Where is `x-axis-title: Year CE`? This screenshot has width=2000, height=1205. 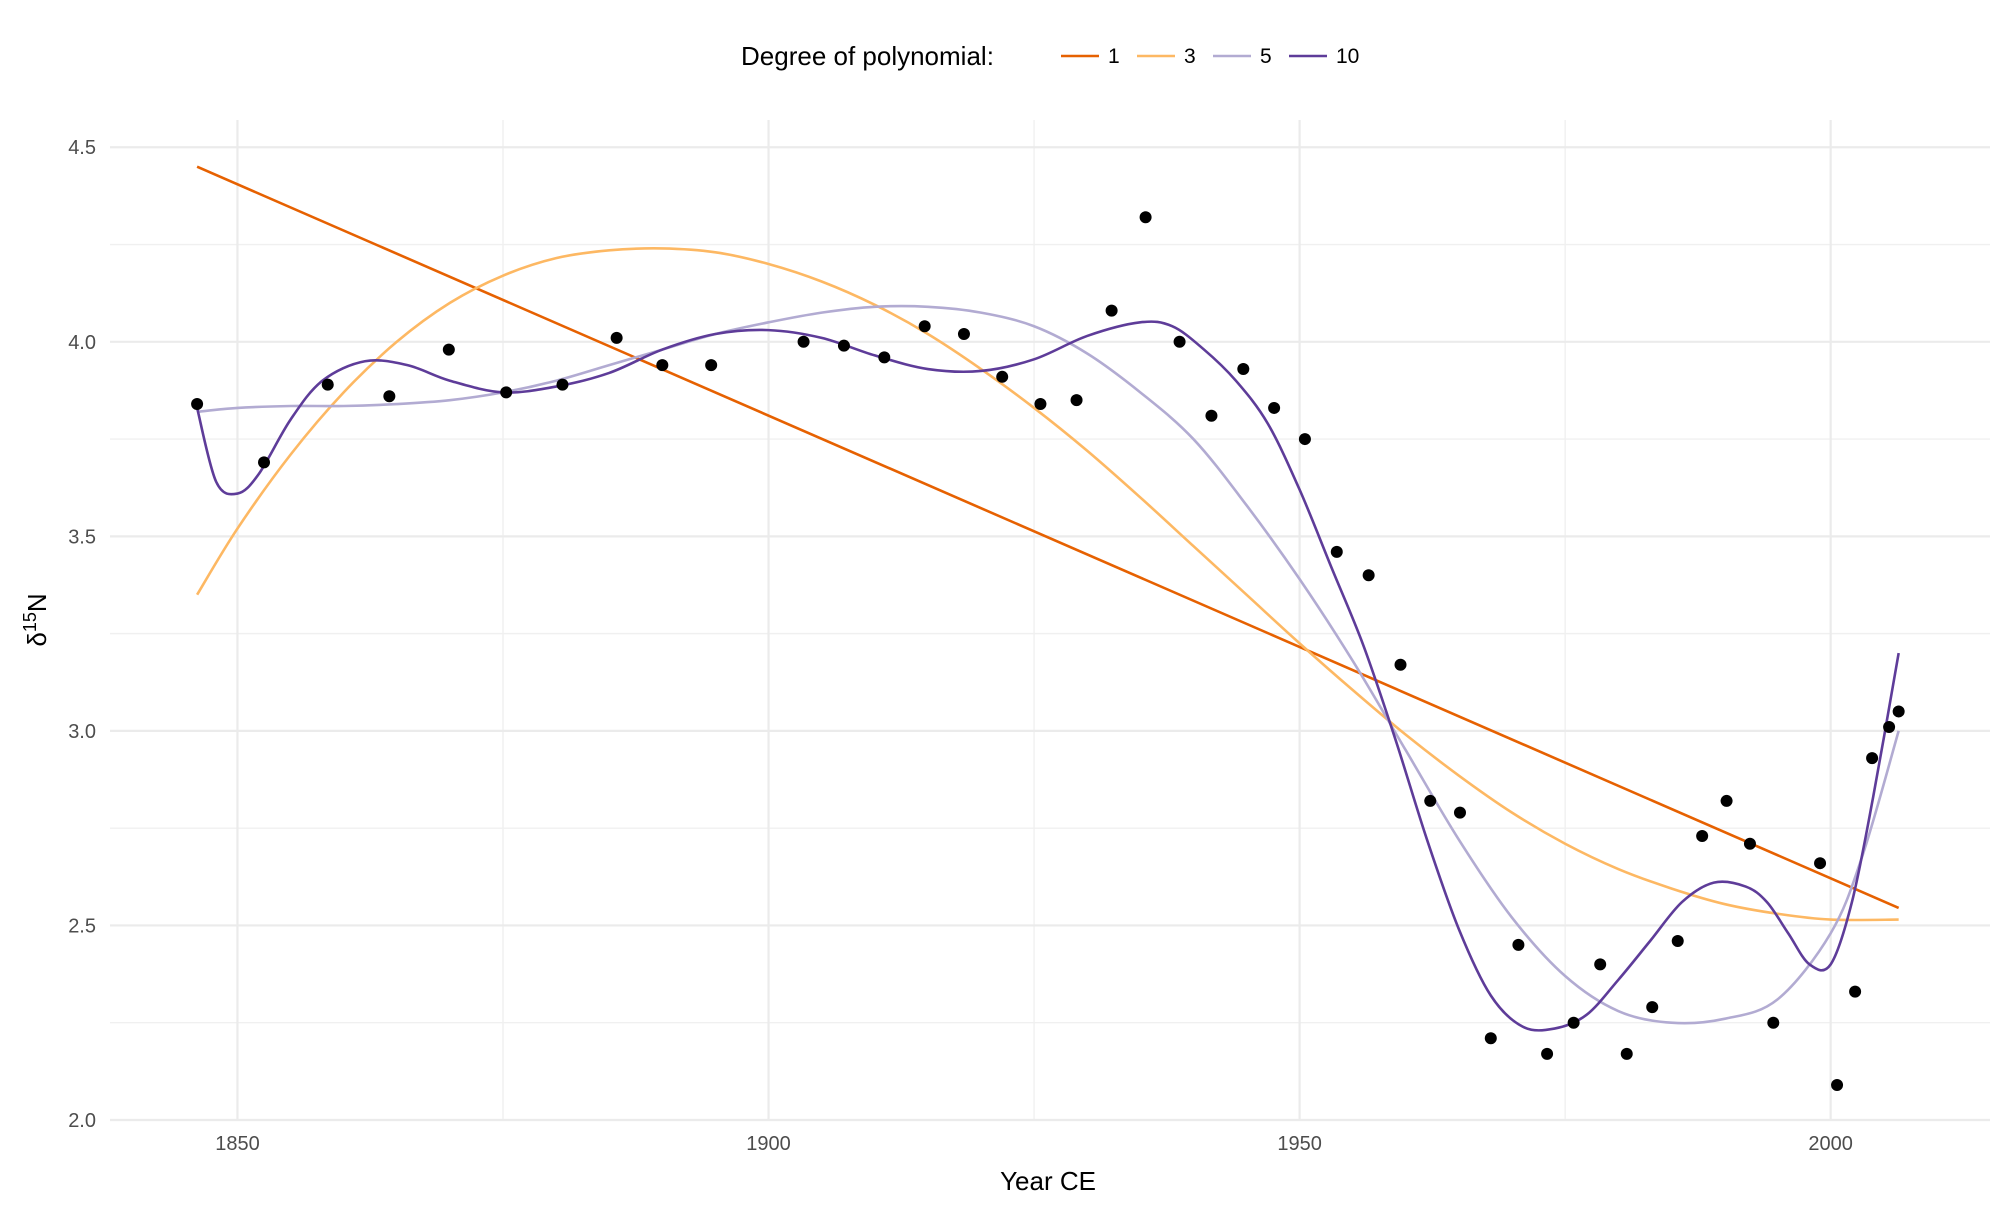 x-axis-title: Year CE is located at coordinates (1048, 1181).